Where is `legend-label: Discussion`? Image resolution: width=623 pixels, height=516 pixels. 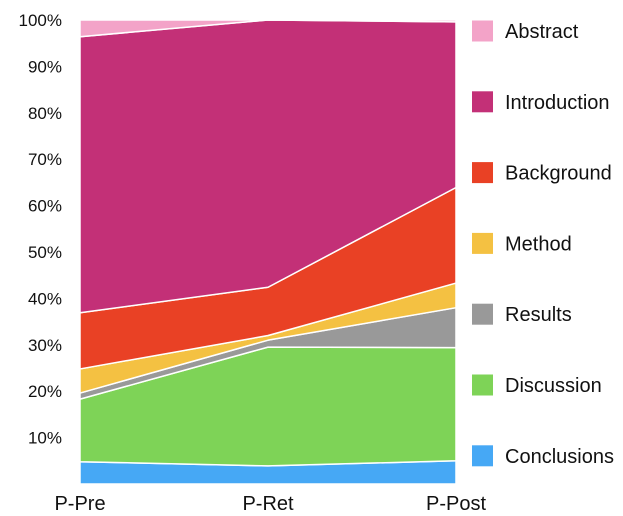
legend-label: Discussion is located at coordinates (553, 386).